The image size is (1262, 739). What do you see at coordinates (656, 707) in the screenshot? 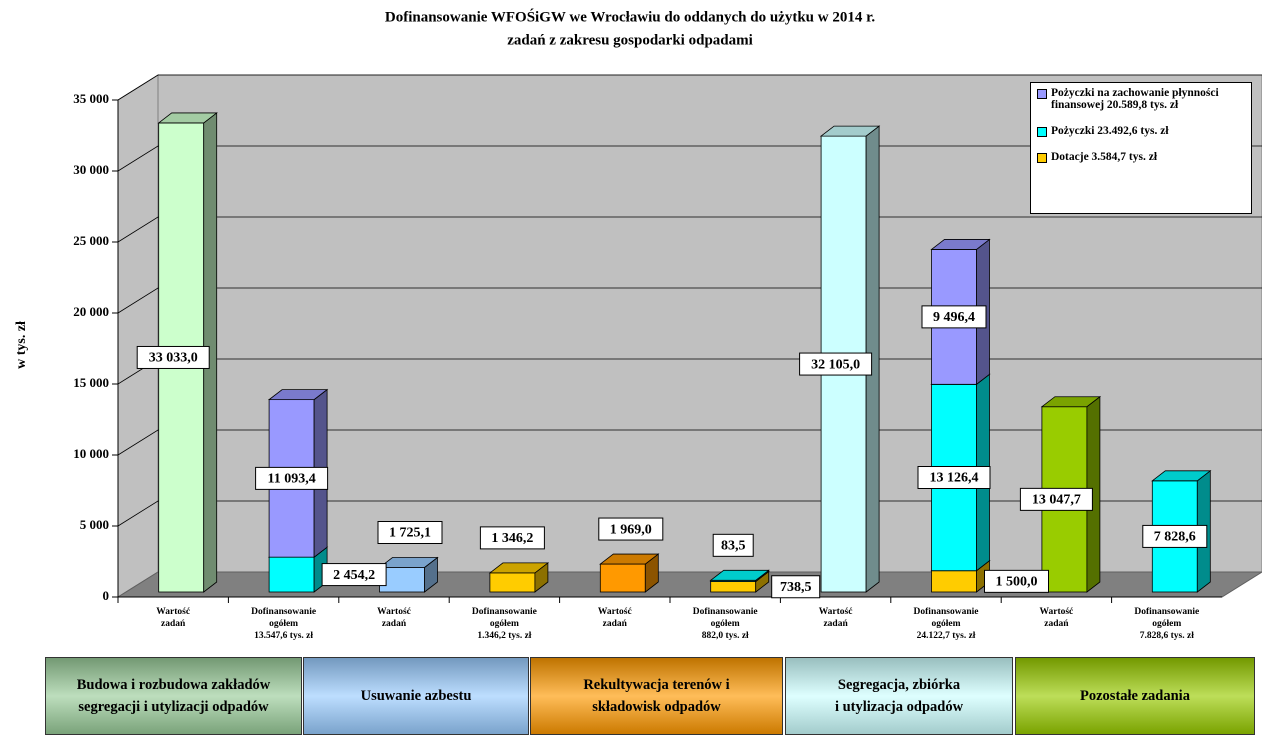
I see `group-label: składowisk odpadów` at bounding box center [656, 707].